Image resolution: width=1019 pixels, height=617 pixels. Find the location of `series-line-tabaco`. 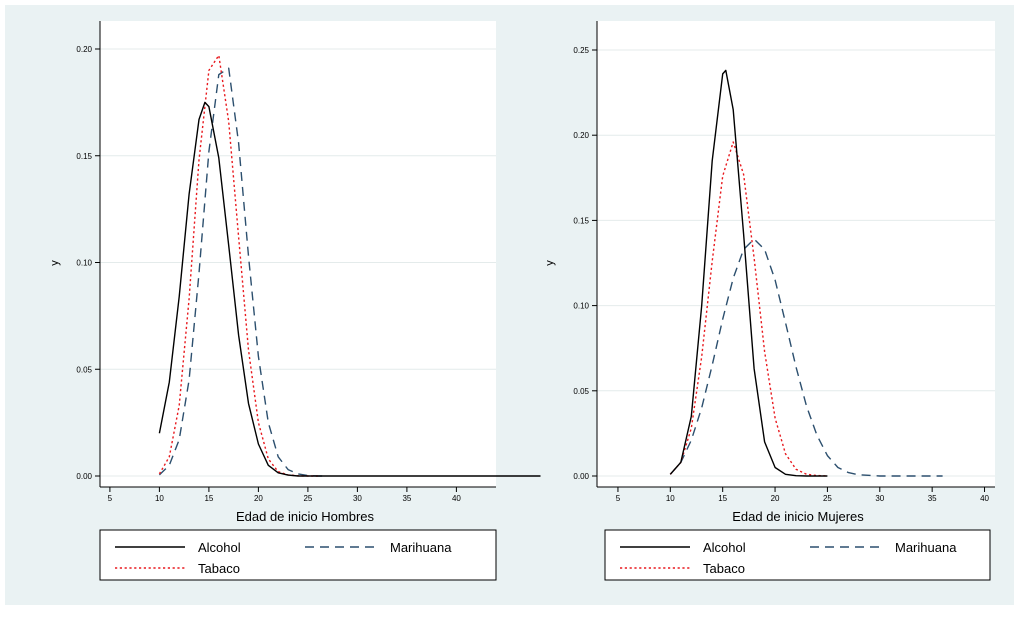

series-line-tabaco is located at coordinates (748, 309).